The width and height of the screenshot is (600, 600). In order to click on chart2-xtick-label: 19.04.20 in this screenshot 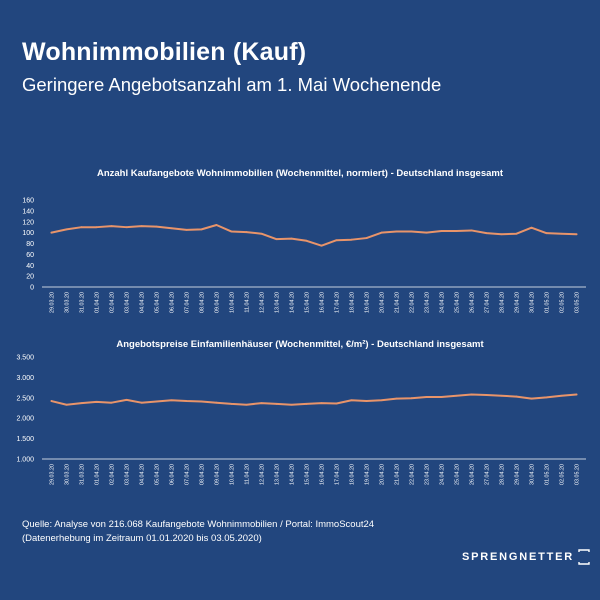, I will do `click(368, 474)`.